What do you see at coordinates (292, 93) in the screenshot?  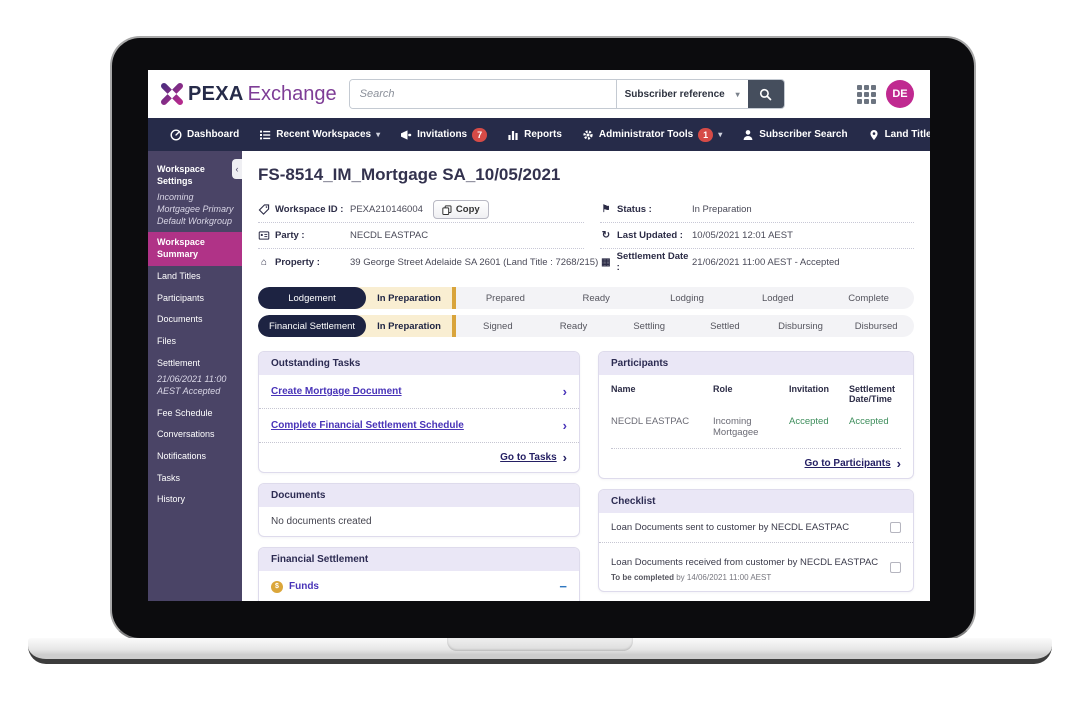 I see `logo-text-exchange: Exchange` at bounding box center [292, 93].